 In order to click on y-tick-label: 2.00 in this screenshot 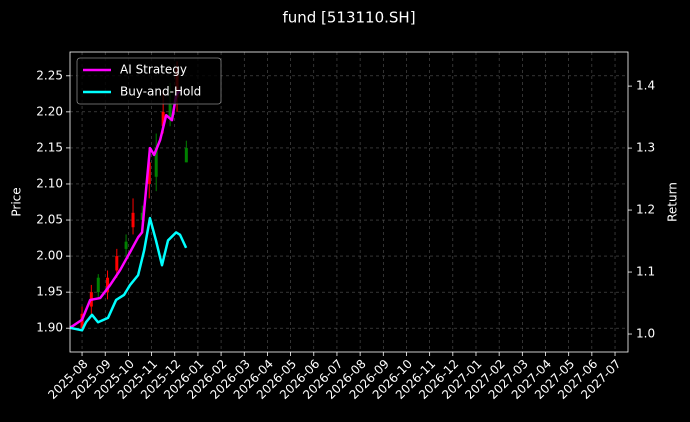, I will do `click(49, 256)`.